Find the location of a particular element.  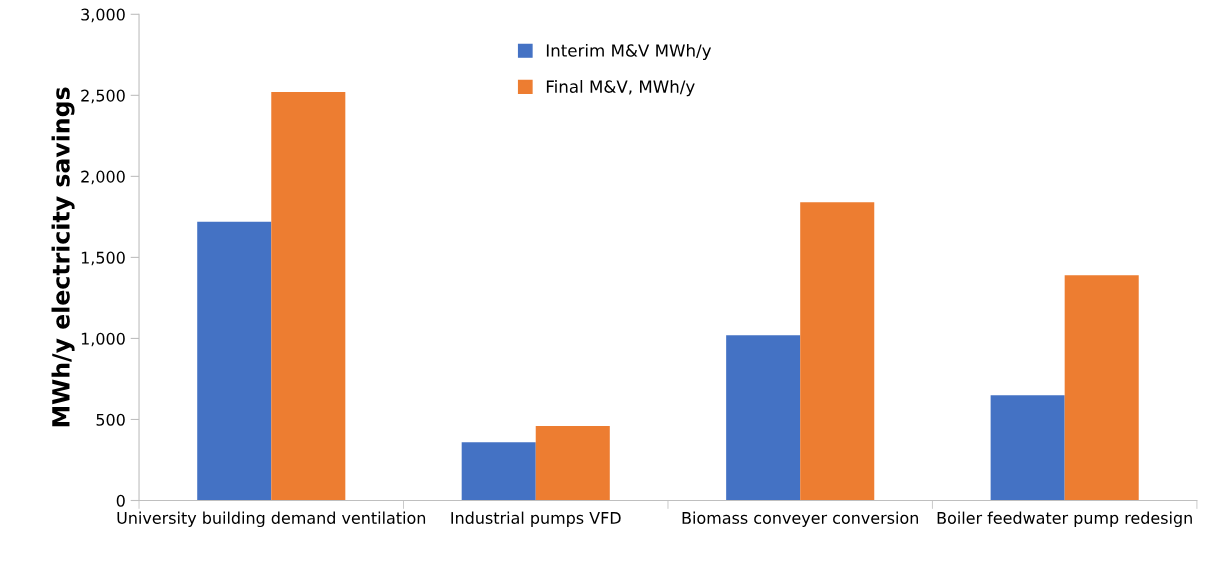

x-tick-label: Biomass conveyer conversion is located at coordinates (800, 519).